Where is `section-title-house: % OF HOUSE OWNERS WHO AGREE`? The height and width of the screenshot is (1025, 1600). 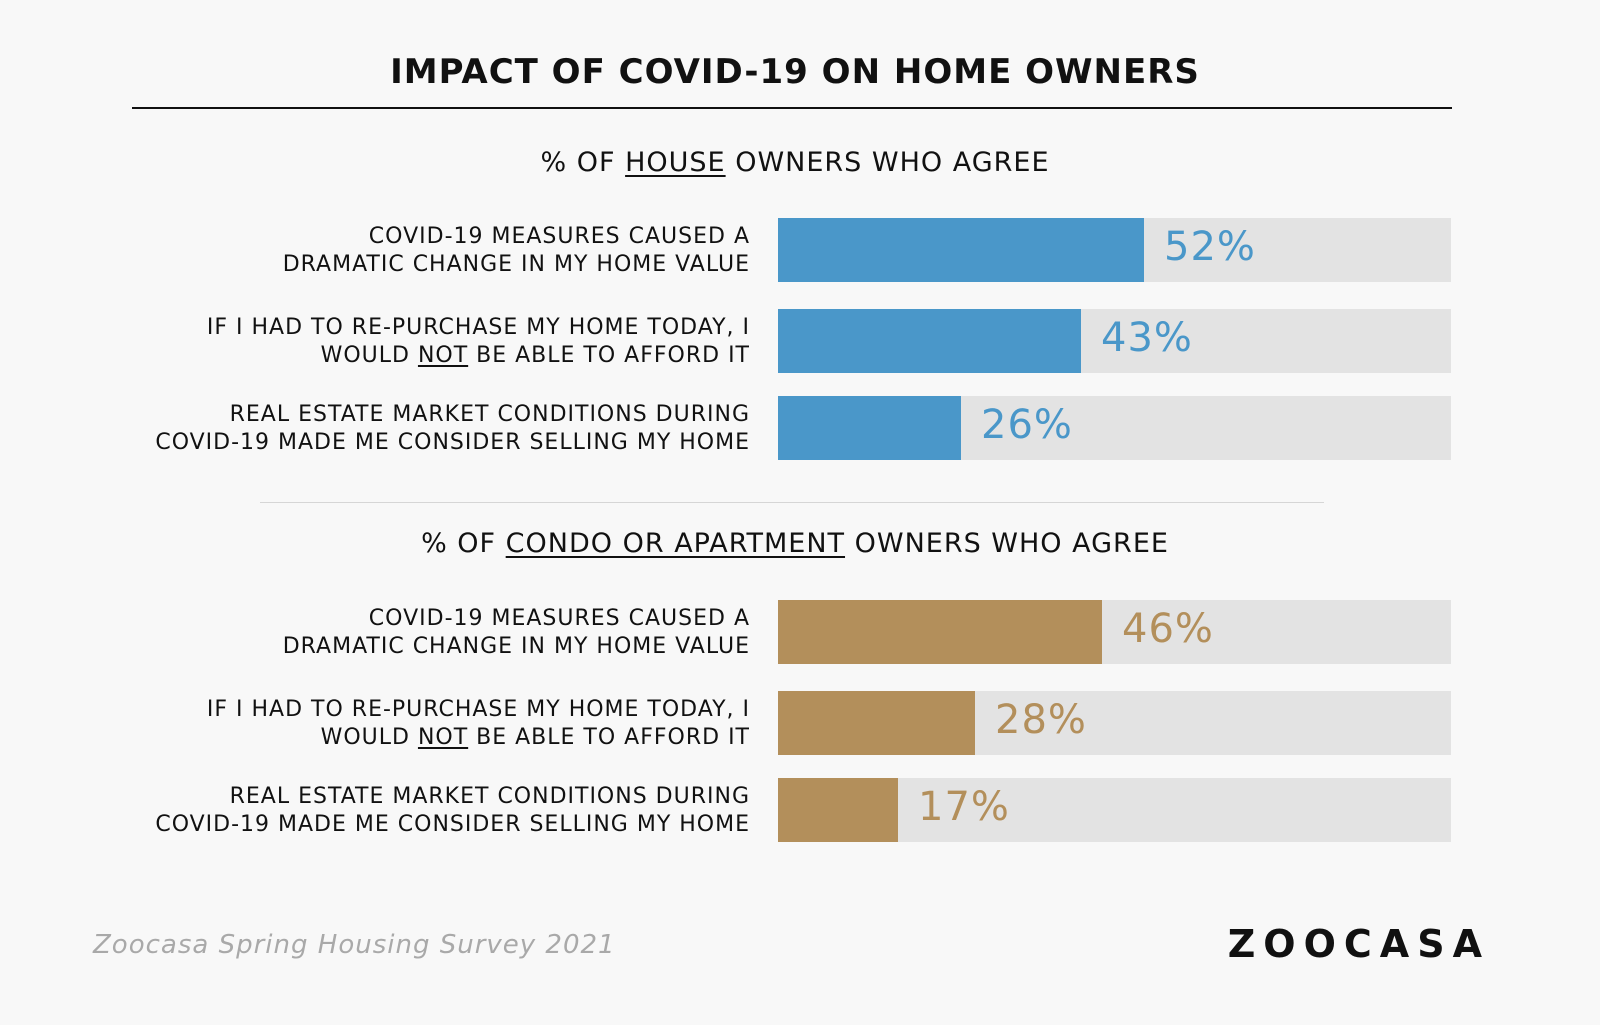 section-title-house: % OF HOUSE OWNERS WHO AGREE is located at coordinates (795, 162).